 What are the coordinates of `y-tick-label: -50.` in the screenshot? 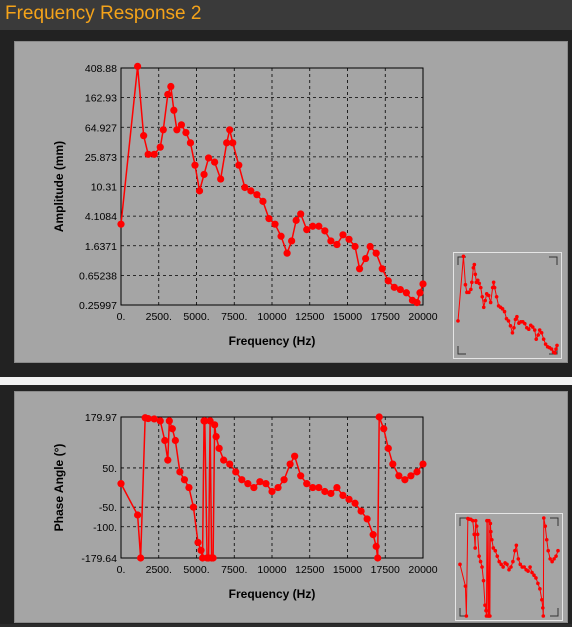 It's located at (108, 508).